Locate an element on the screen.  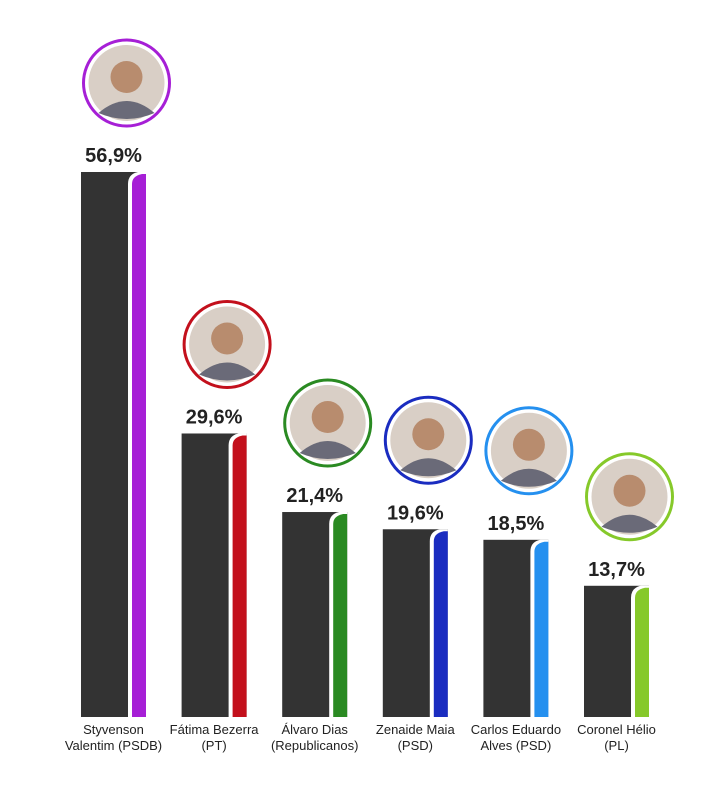
category-label: Fátima Bezerra (PT) is located at coordinates (214, 737).